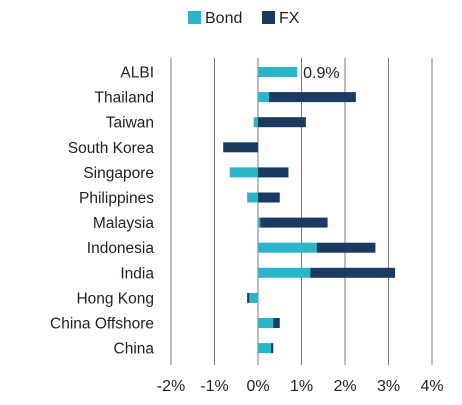 Image resolution: width=462 pixels, height=405 pixels. What do you see at coordinates (253, 297) in the screenshot?
I see `bar-bond-hong-kong` at bounding box center [253, 297].